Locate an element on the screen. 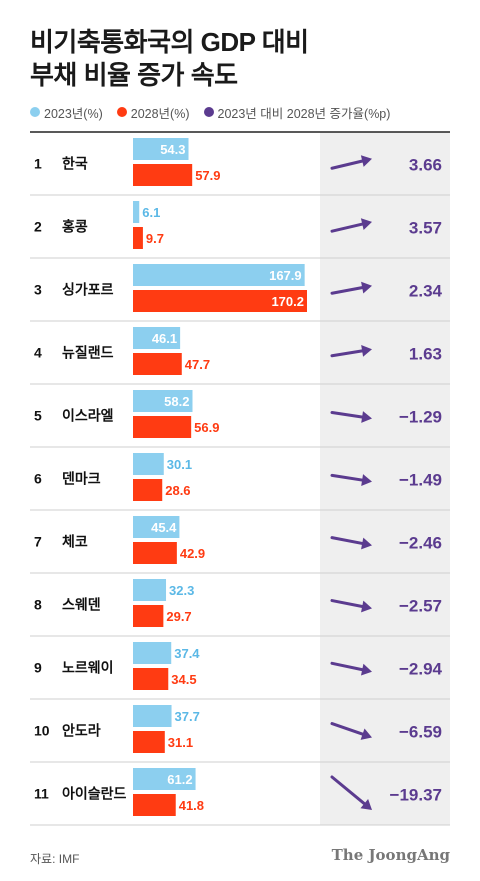 This screenshot has height=881, width=480. value-label-2023: 54.3 is located at coordinates (172, 149).